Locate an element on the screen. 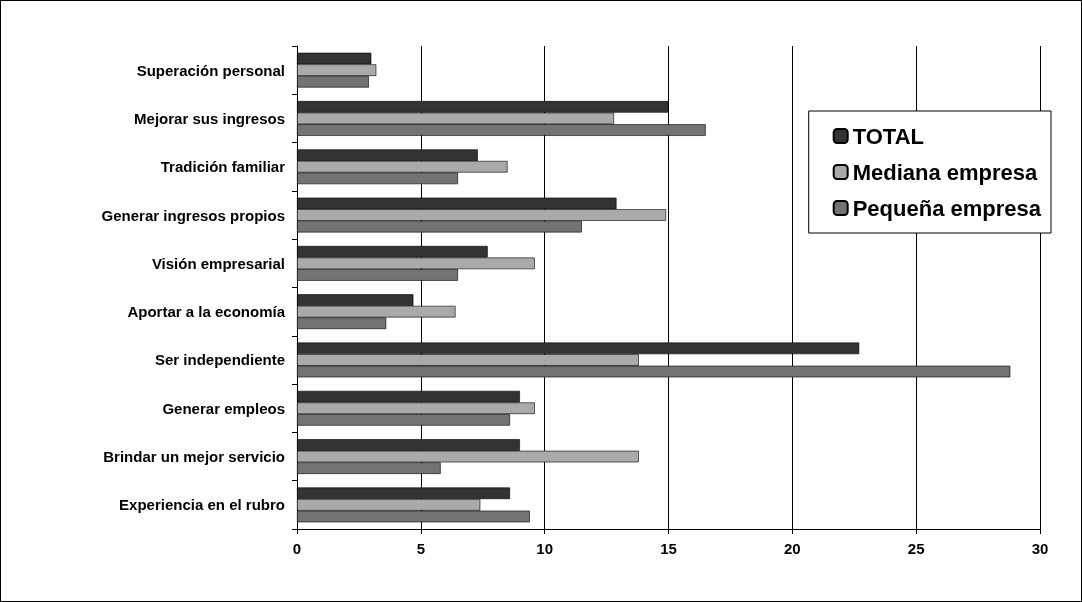 This screenshot has height=602, width=1082. legend-label: Pequeña empresa is located at coordinates (947, 208).